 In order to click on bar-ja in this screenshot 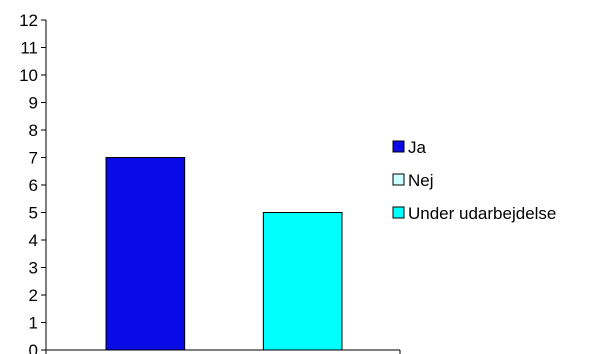, I will do `click(145, 254)`.